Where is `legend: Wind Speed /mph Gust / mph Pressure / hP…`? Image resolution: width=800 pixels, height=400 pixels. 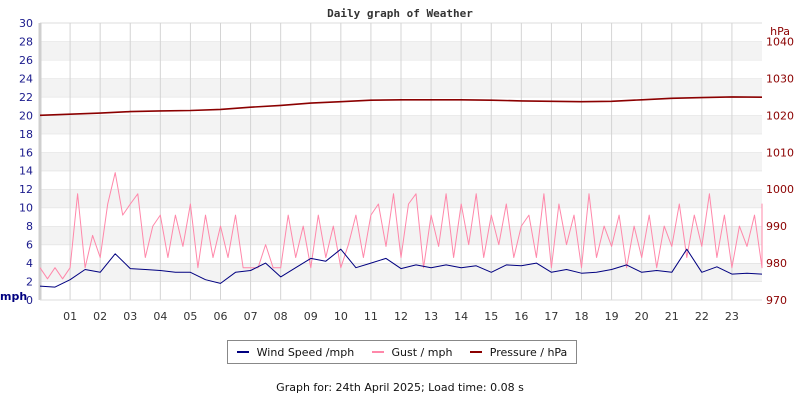 legend: Wind Speed /mph Gust / mph Pressure / hP… is located at coordinates (402, 352).